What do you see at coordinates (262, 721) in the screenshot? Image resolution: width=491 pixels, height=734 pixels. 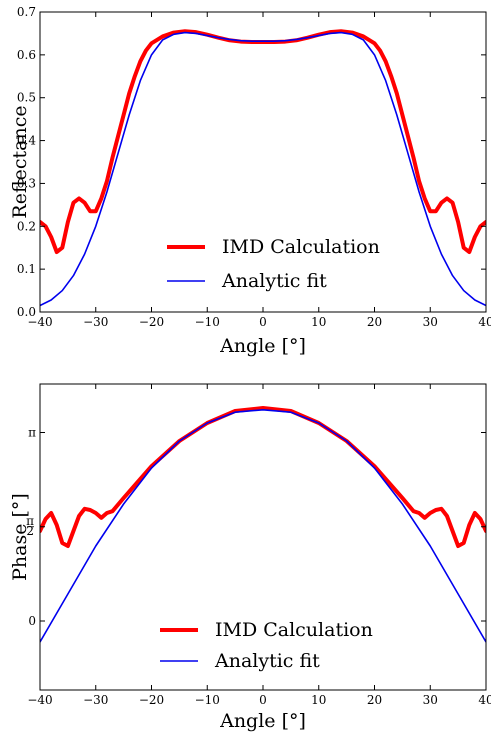 I see `phase-x-axis-label: Angle [°]` at bounding box center [262, 721].